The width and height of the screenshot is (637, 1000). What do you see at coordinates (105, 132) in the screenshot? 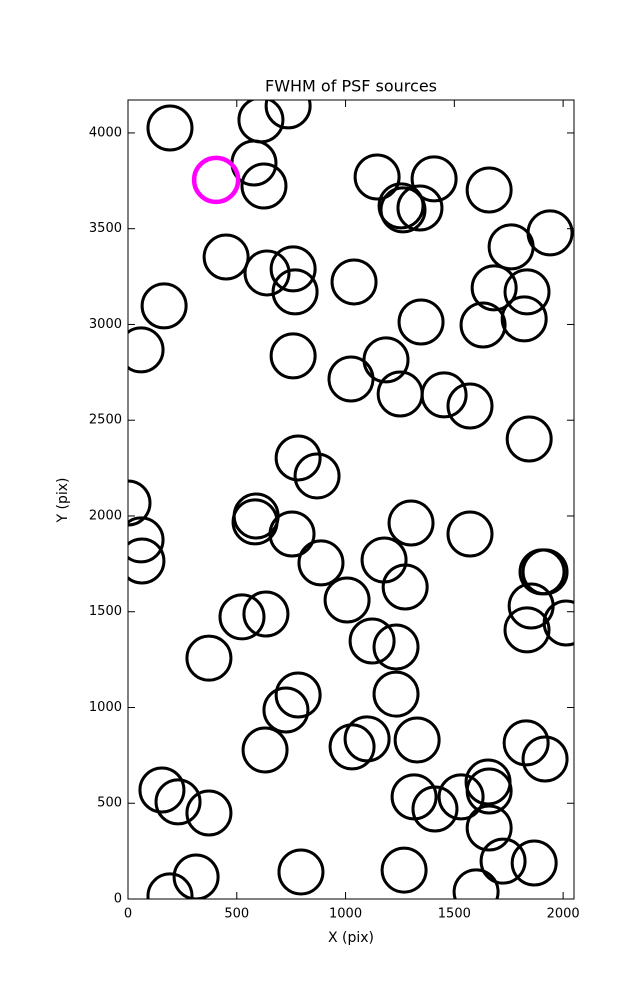
I see `y-tick-label: 4000` at bounding box center [105, 132].